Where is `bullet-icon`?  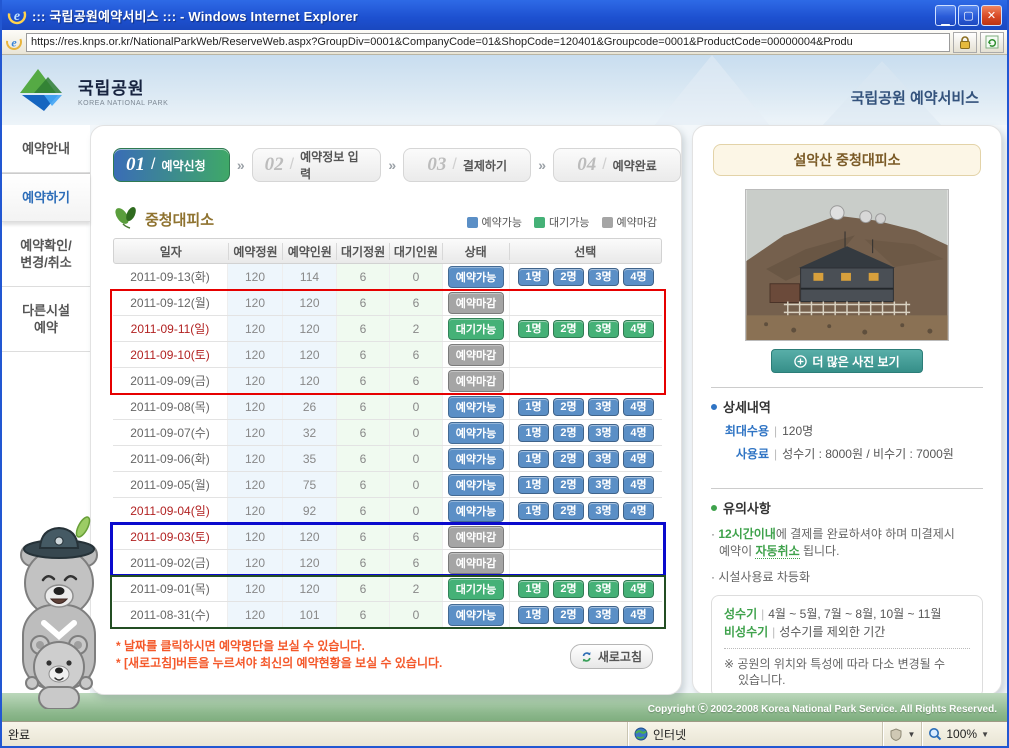
bullet-icon is located at coordinates (714, 406).